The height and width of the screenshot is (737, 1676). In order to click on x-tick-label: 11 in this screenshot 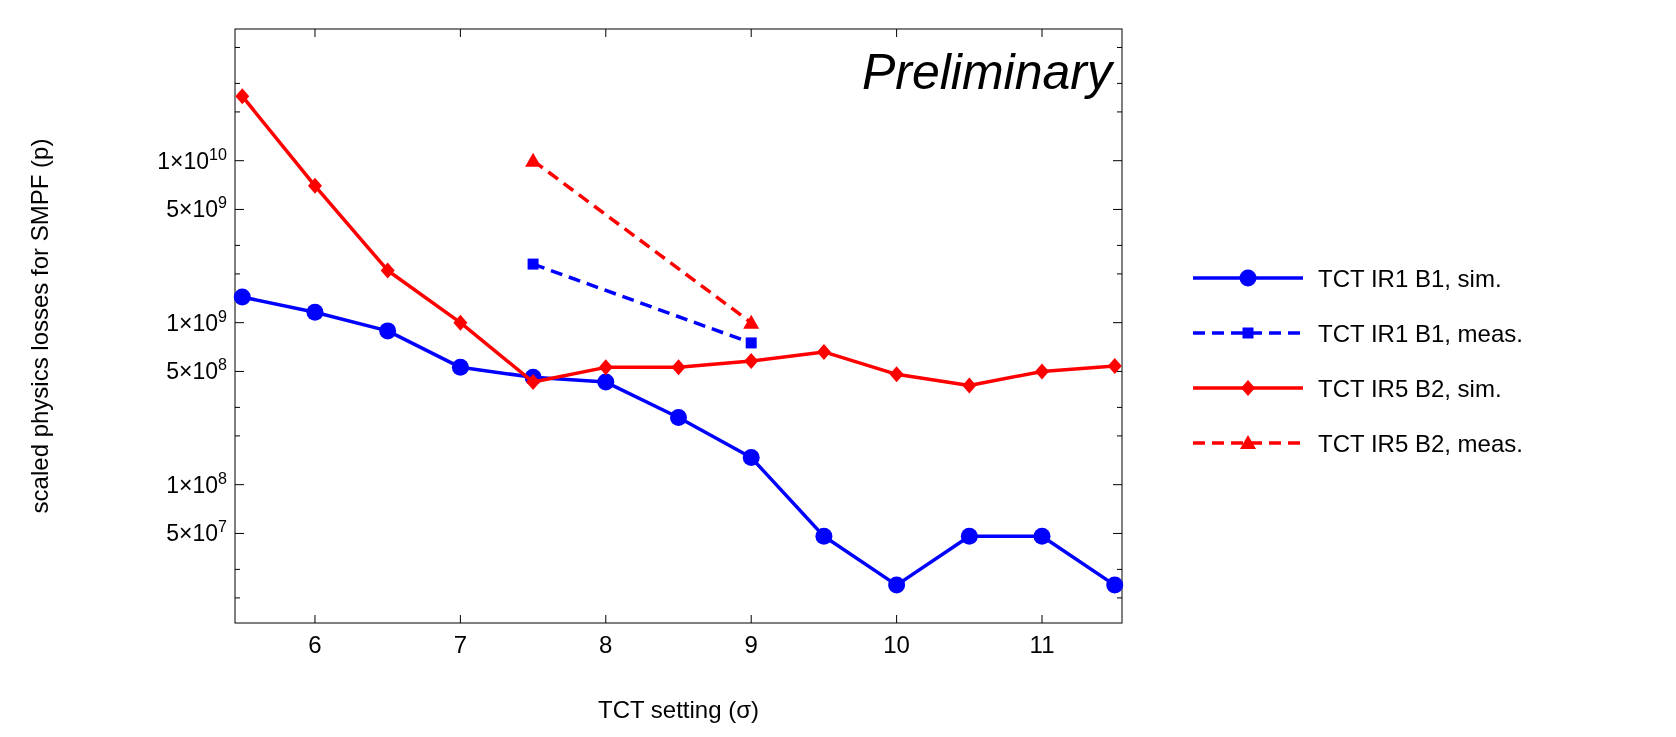, I will do `click(1042, 644)`.